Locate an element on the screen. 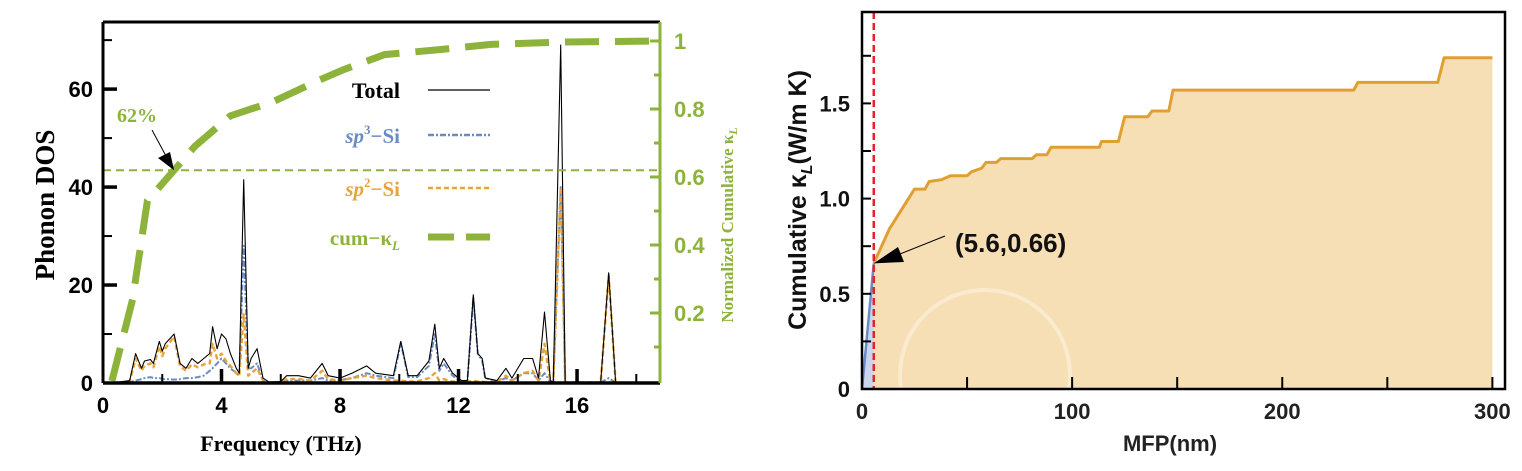 This screenshot has width=1522, height=471. y-axis-label-post: (W/m K) is located at coordinates (798, 117).